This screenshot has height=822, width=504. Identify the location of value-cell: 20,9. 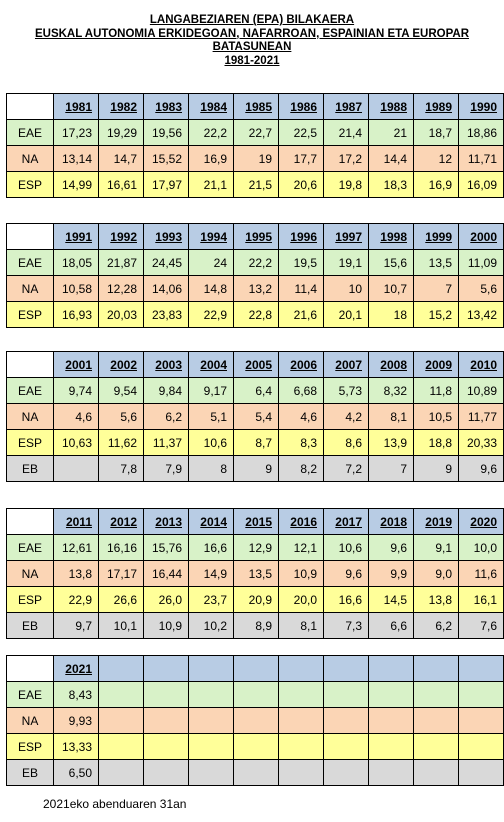
(256, 599).